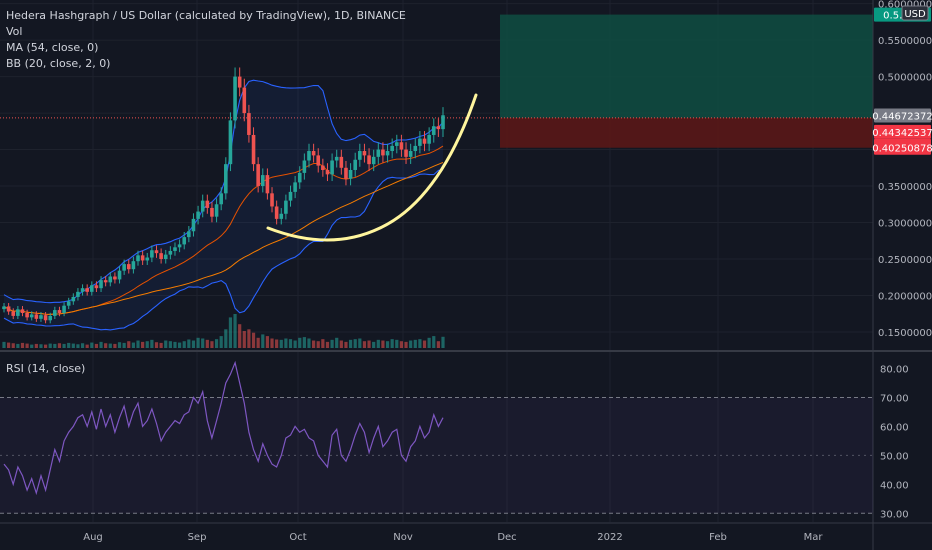  I want to click on ma-indicator-label: MA (54, close, 0), so click(52, 47).